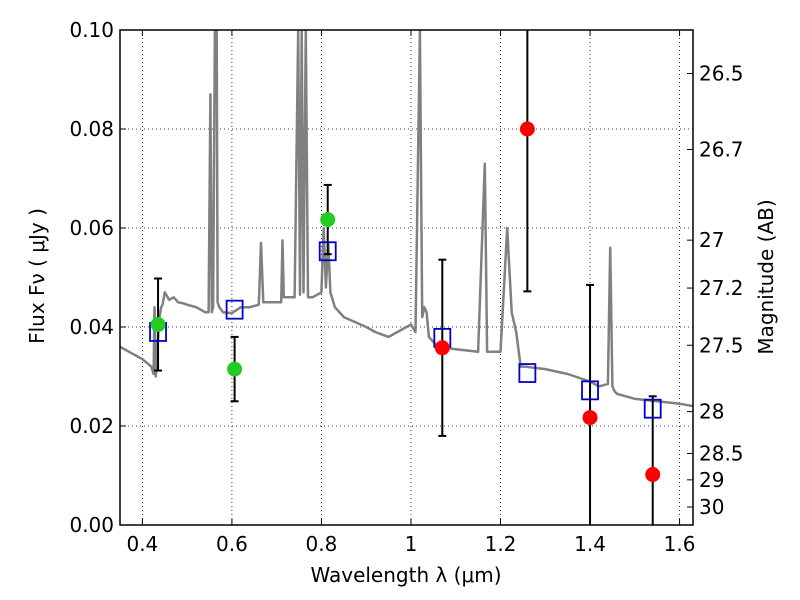 This screenshot has width=800, height=600. I want to click on y2-tick-label: 27, so click(711, 240).